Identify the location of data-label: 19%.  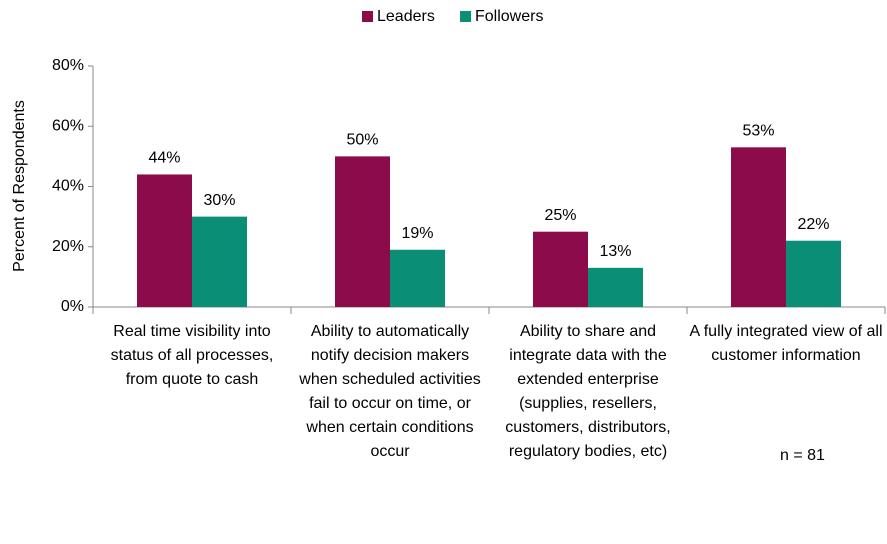
(417, 233).